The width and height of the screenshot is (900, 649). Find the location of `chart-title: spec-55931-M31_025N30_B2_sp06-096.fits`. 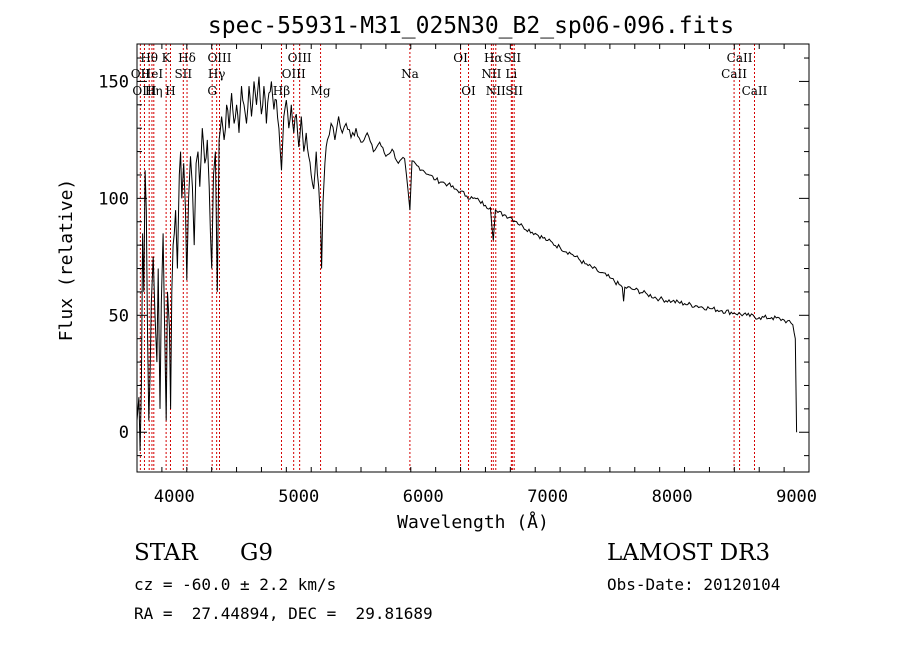

chart-title: spec-55931-M31_025N30_B2_sp06-096.fits is located at coordinates (471, 26).